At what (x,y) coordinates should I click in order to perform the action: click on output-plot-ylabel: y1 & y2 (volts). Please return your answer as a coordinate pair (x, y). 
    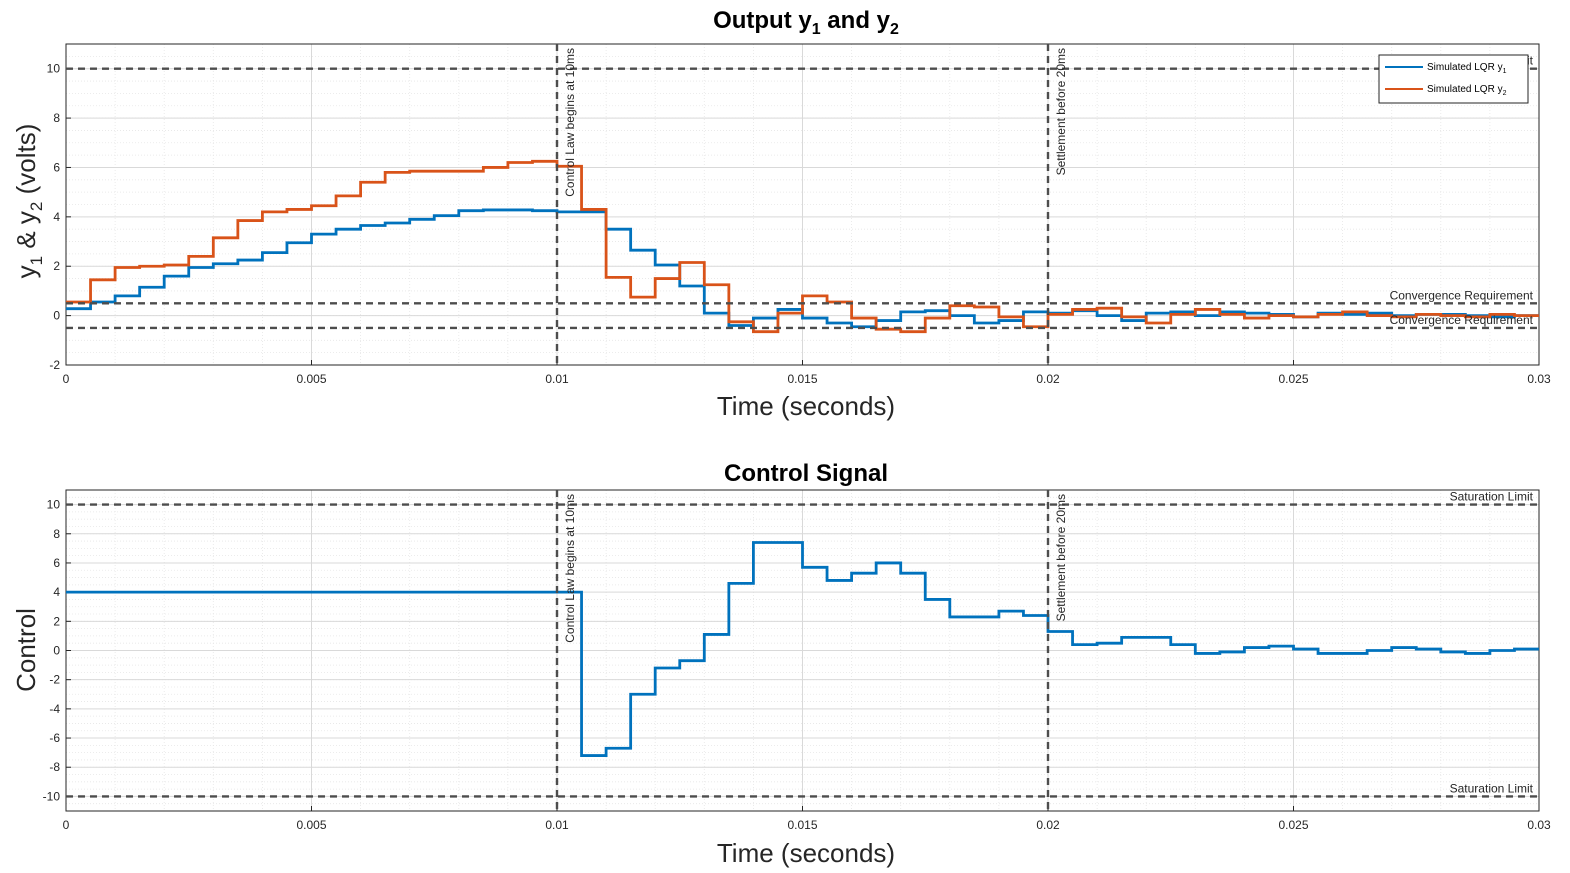
    Looking at the image, I should click on (28, 201).